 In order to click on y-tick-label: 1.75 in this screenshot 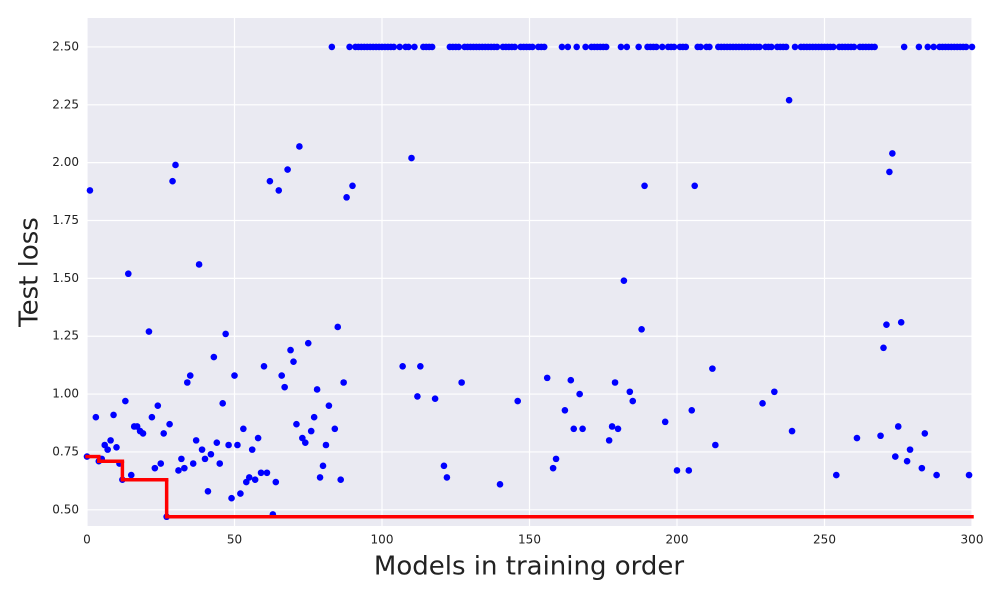, I will do `click(65, 220)`.